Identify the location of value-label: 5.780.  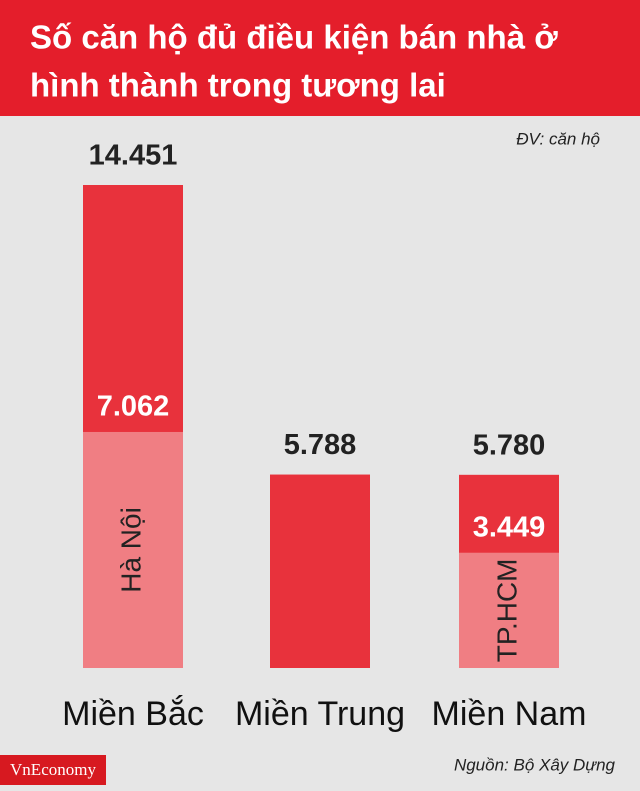
(509, 445).